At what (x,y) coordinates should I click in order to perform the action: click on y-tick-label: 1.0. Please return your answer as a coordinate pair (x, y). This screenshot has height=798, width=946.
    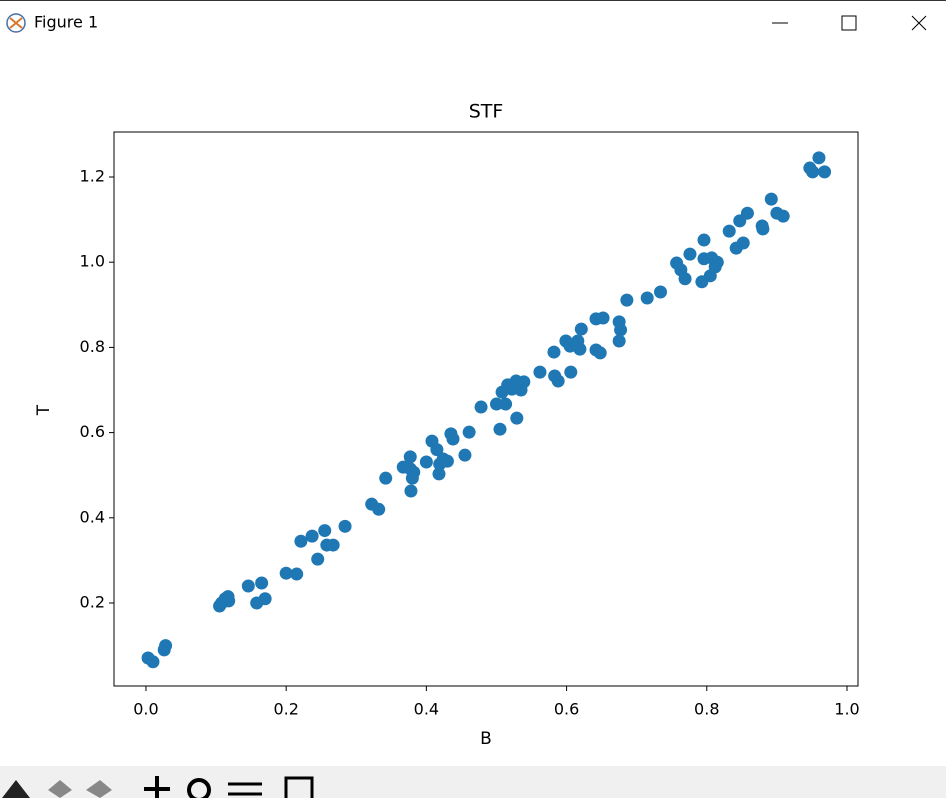
    Looking at the image, I should click on (92, 261).